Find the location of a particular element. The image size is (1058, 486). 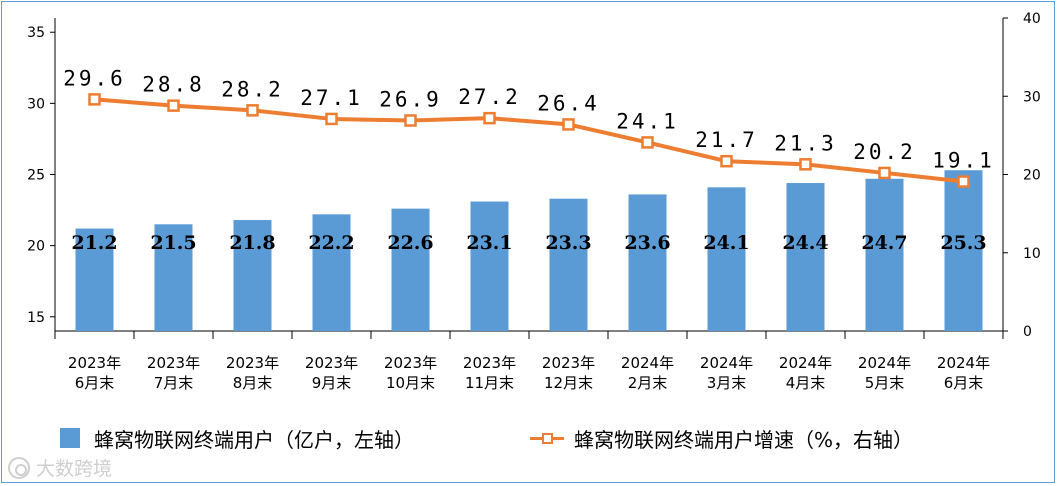

bar-data-label: 24.4 is located at coordinates (805, 243).